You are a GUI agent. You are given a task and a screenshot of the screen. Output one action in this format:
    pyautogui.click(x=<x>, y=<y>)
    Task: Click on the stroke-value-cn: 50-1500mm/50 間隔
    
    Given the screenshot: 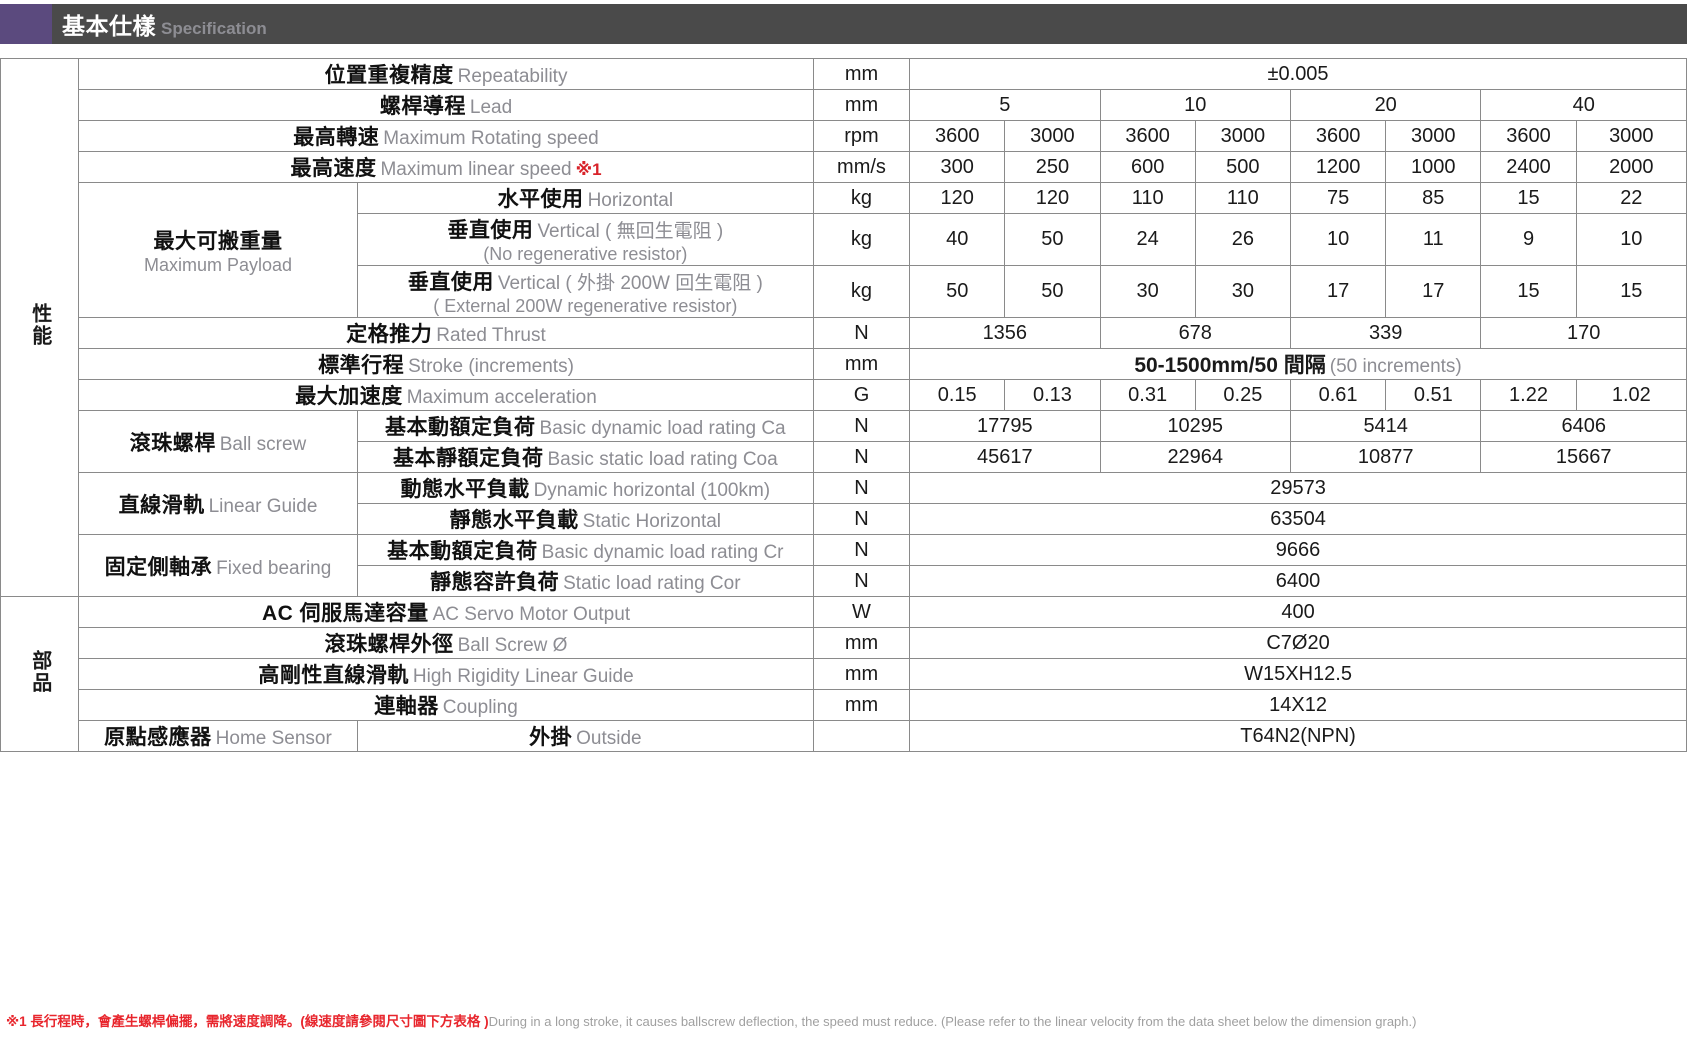 What is the action you would take?
    pyautogui.click(x=1230, y=365)
    